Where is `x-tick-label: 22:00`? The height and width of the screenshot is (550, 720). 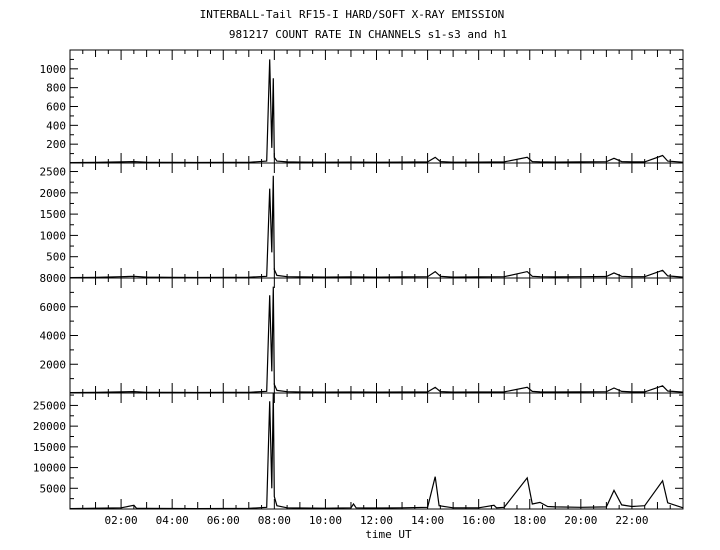 x-tick-label: 22:00 is located at coordinates (631, 520).